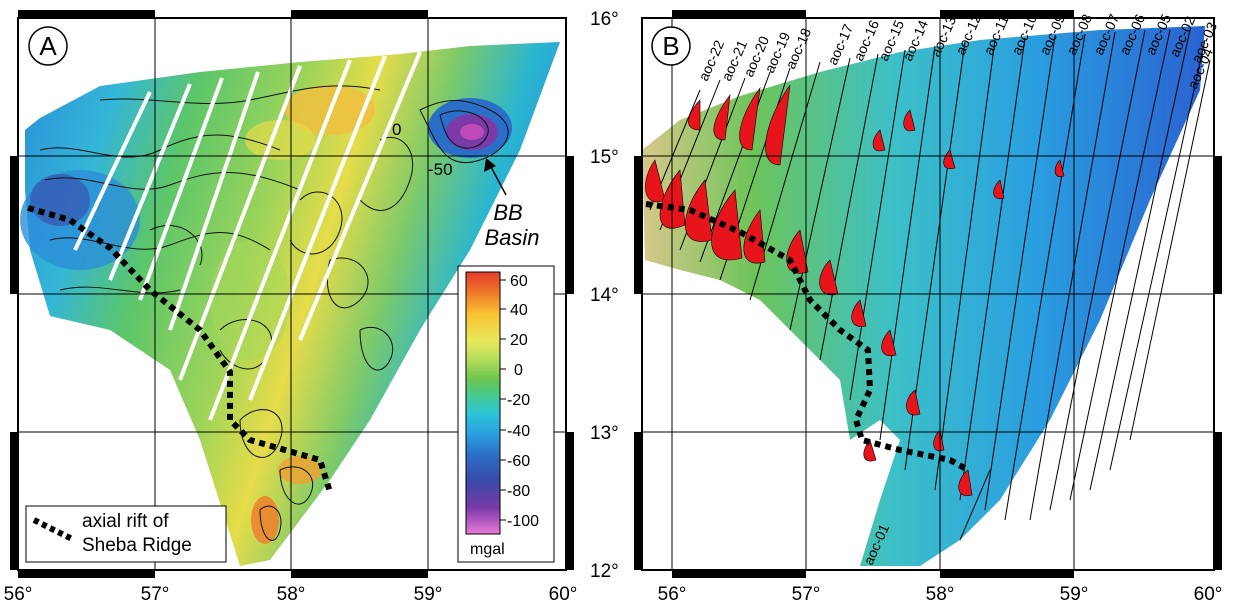 The height and width of the screenshot is (616, 1234). What do you see at coordinates (511, 237) in the screenshot?
I see `basin-label-line2: Basin` at bounding box center [511, 237].